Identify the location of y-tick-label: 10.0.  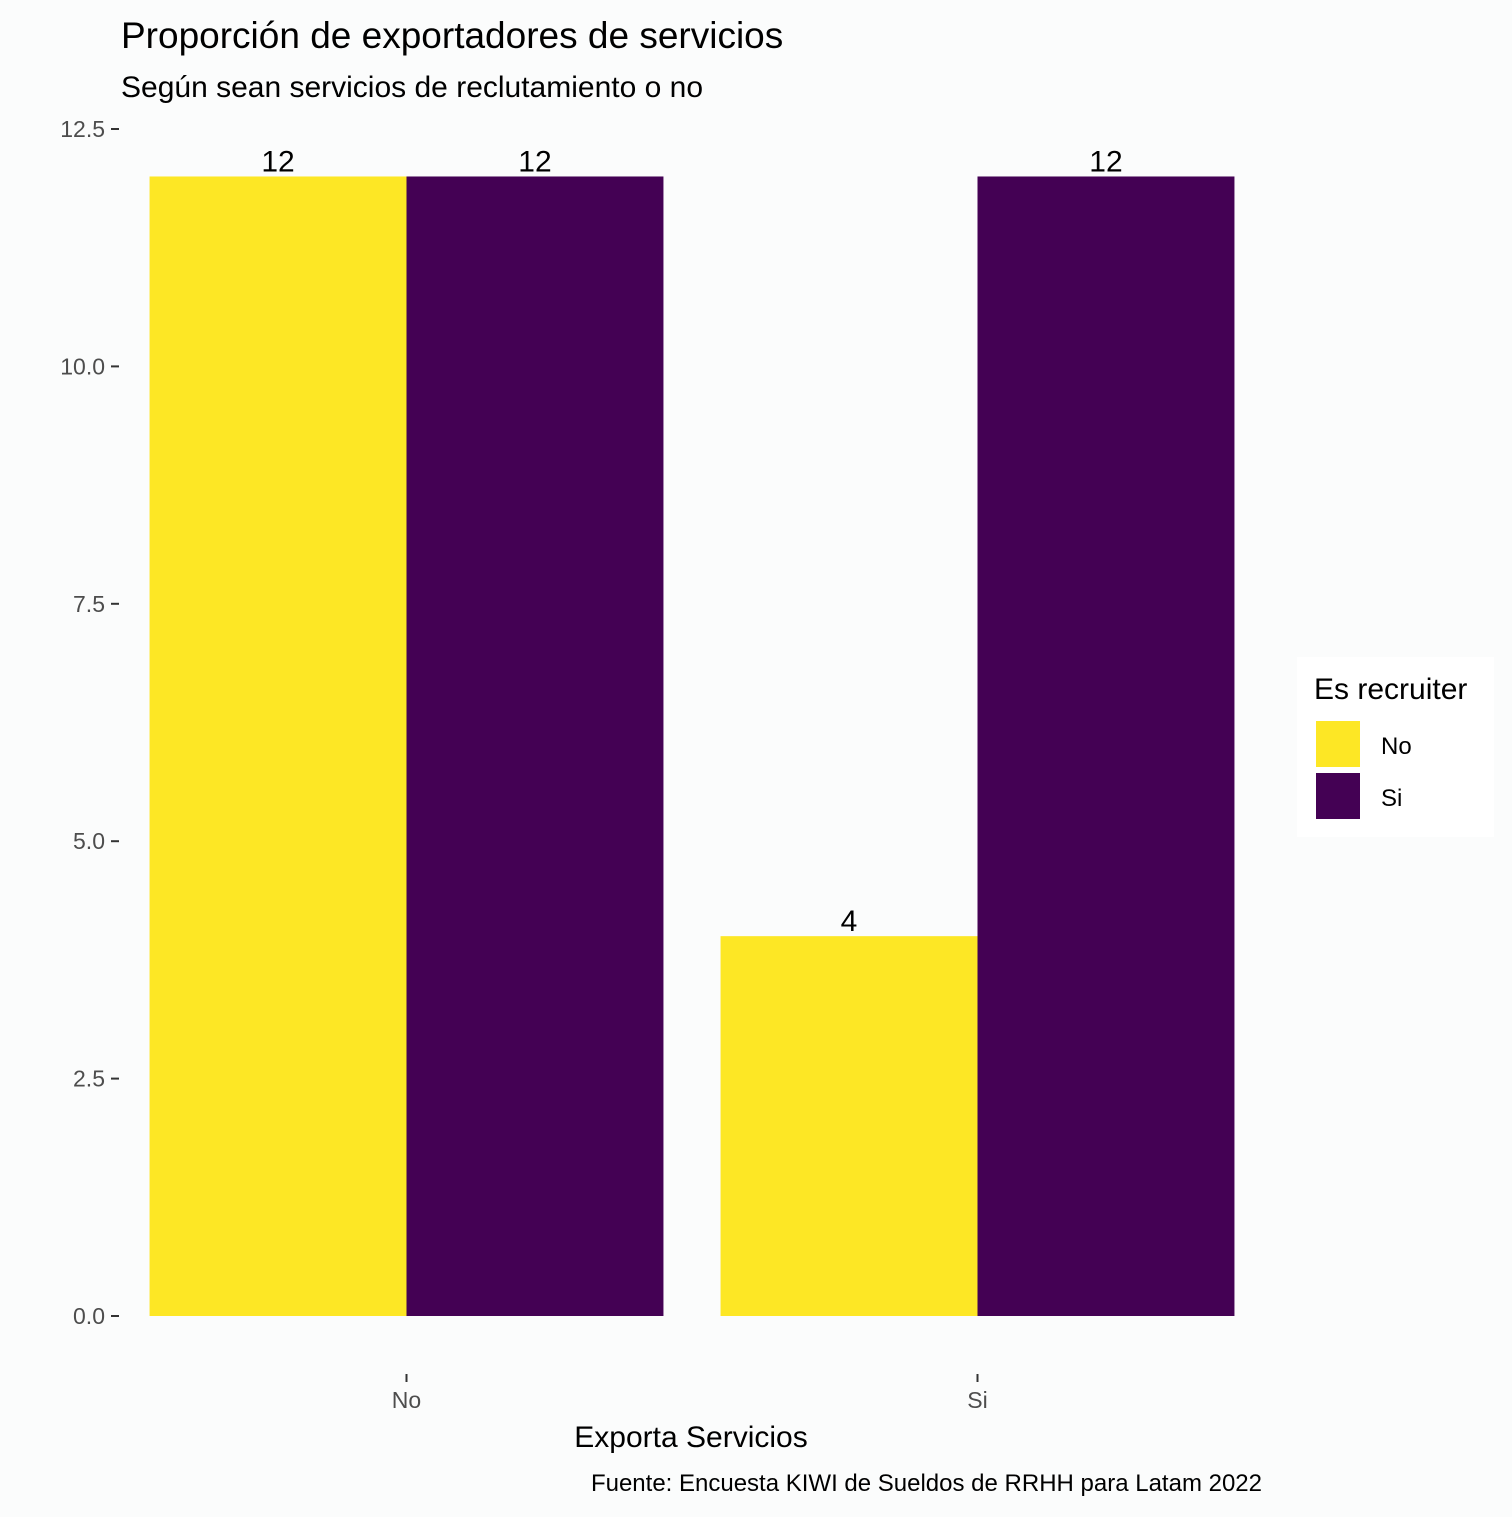
(82, 366).